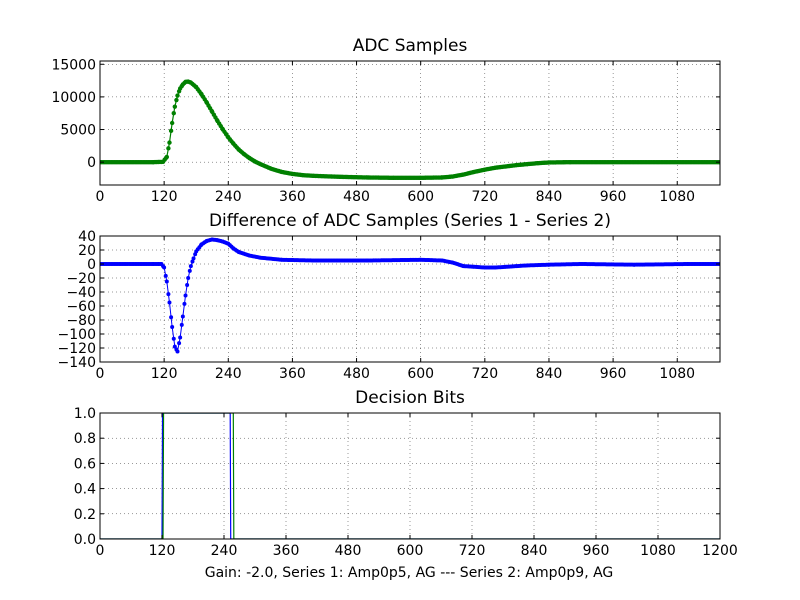  Describe the element at coordinates (81, 321) in the screenshot. I see `y-tick-label: −80` at that location.